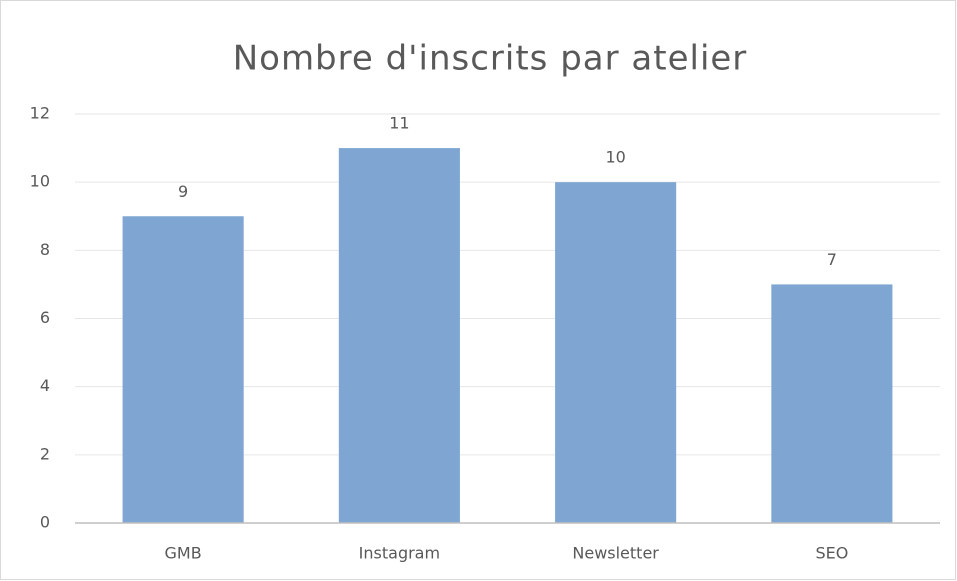  Describe the element at coordinates (45, 385) in the screenshot. I see `y-tick-label: 4` at that location.